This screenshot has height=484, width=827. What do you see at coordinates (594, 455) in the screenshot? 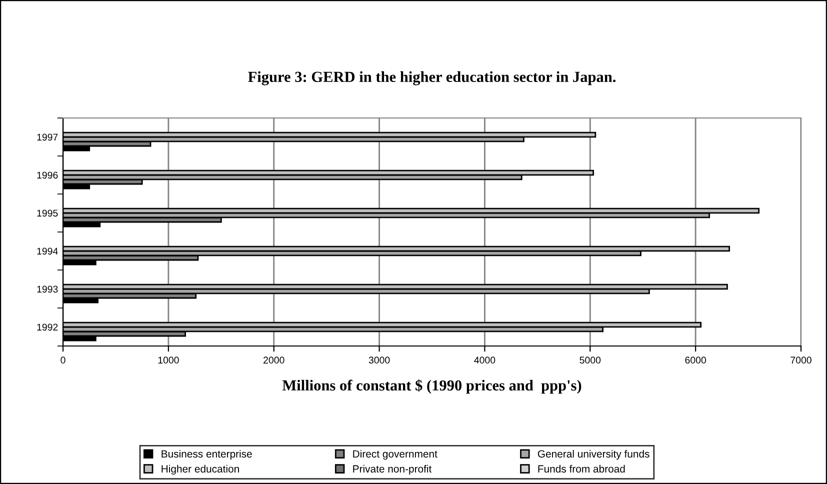
I see `legend-label: General university funds` at bounding box center [594, 455].